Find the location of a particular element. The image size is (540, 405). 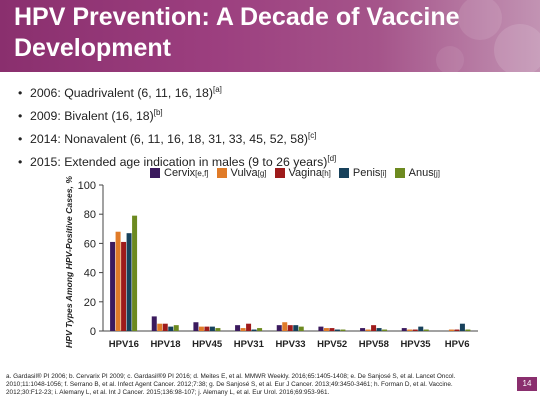

y-tick-label: 100 is located at coordinates (87, 186).